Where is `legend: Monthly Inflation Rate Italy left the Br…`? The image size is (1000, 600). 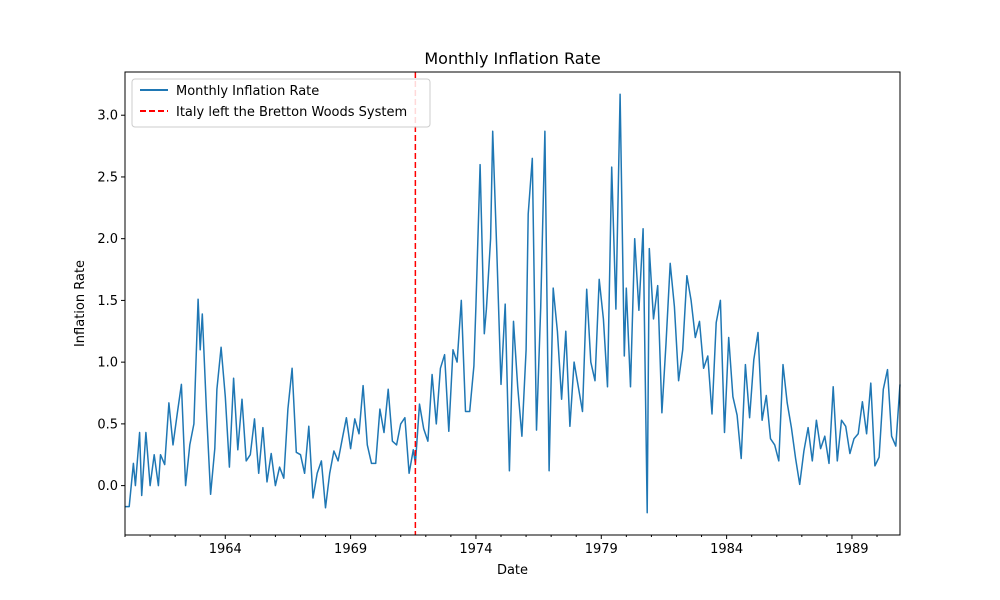 legend: Monthly Inflation Rate Italy left the Br… is located at coordinates (281, 103).